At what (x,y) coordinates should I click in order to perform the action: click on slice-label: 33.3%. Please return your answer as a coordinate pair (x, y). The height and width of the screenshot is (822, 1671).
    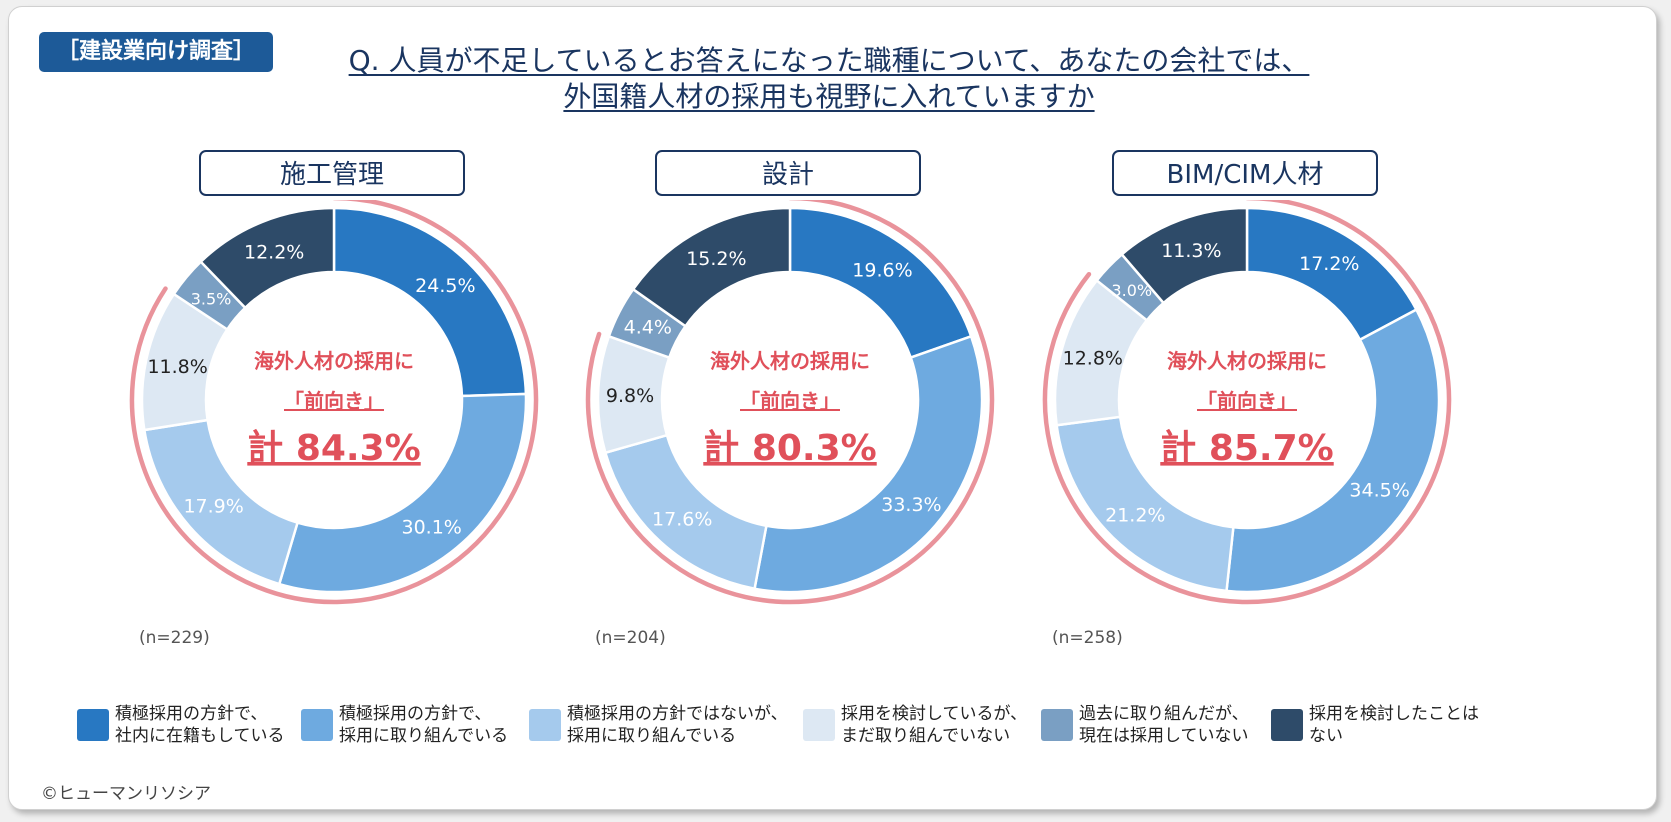
    Looking at the image, I should click on (911, 505).